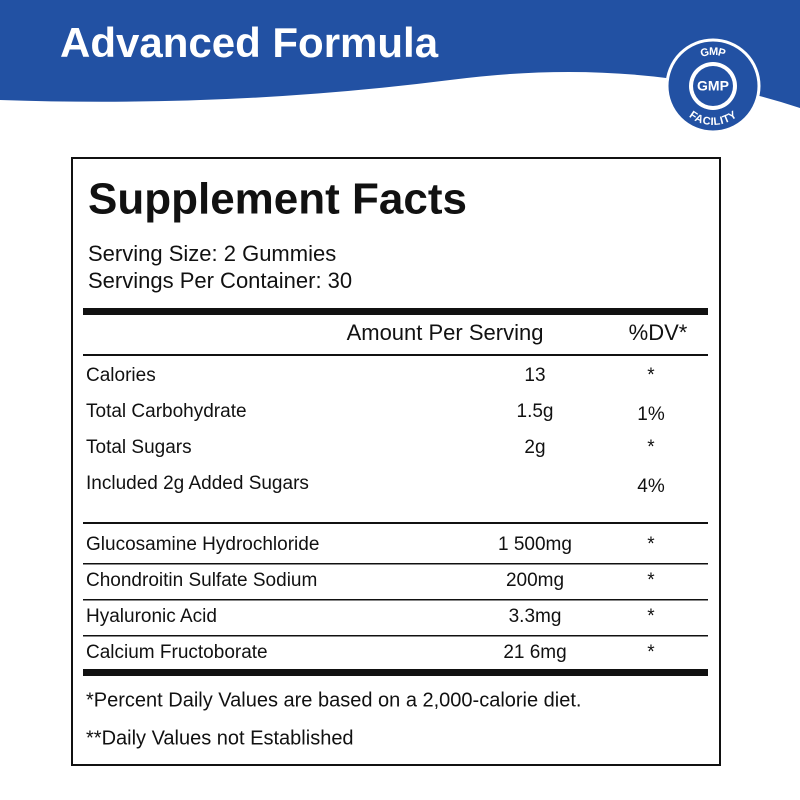 Image resolution: width=800 pixels, height=800 pixels. I want to click on badge-center: GMP, so click(713, 86).